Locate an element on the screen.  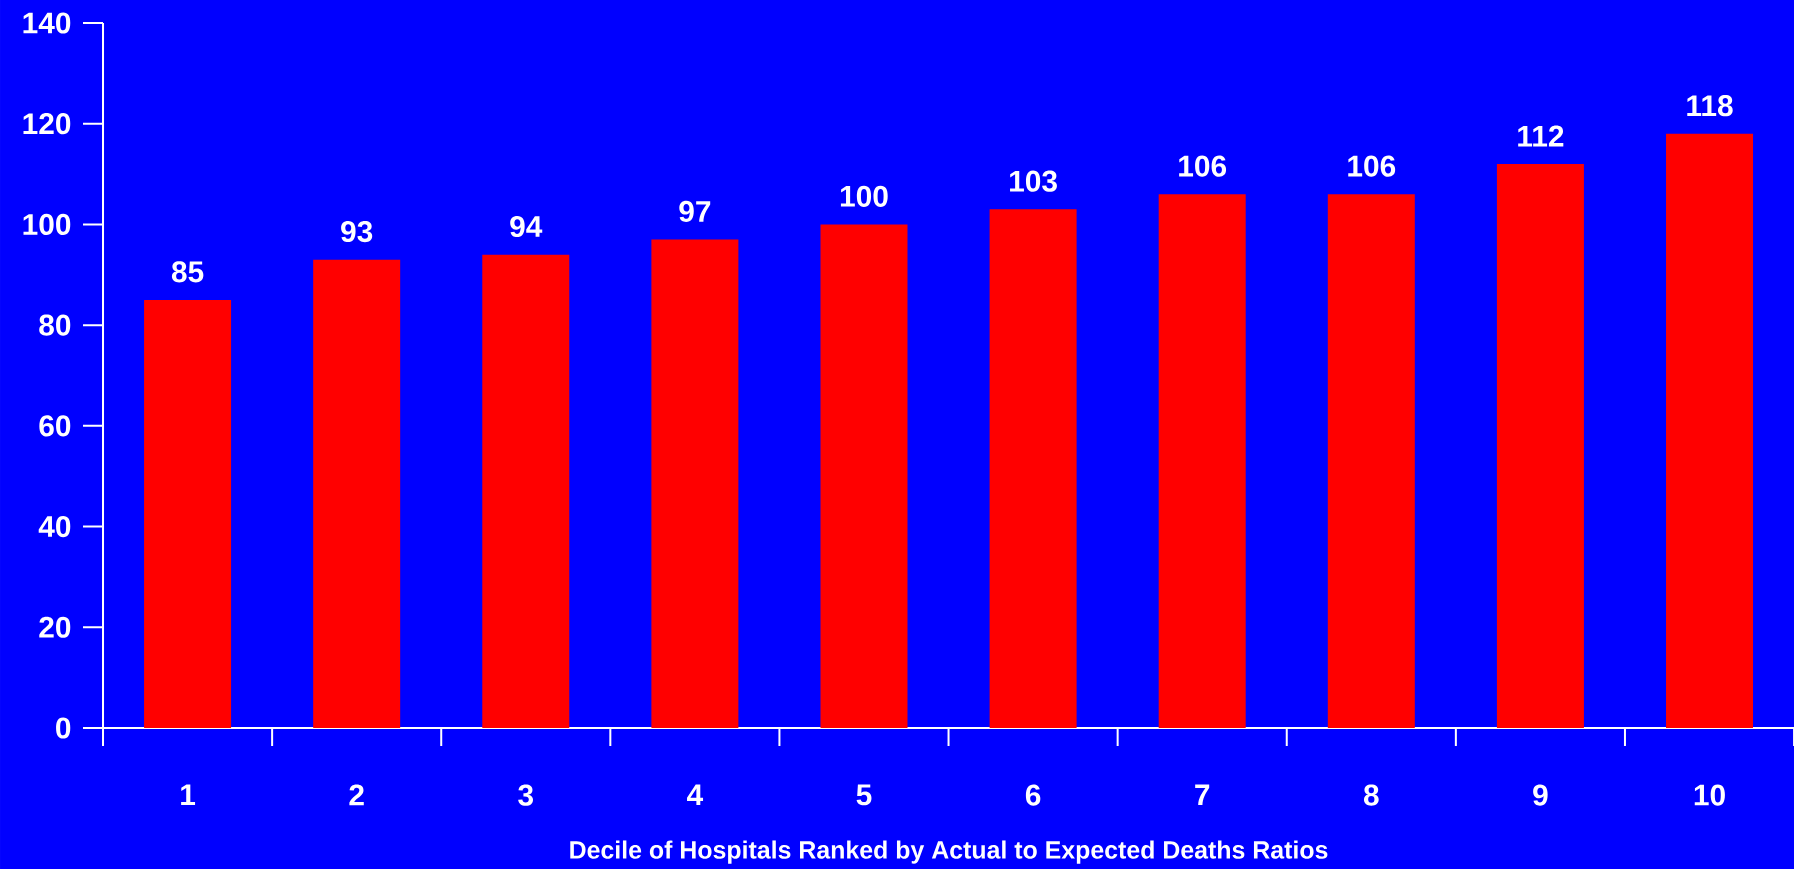
x-tick-label: 2 is located at coordinates (356, 795).